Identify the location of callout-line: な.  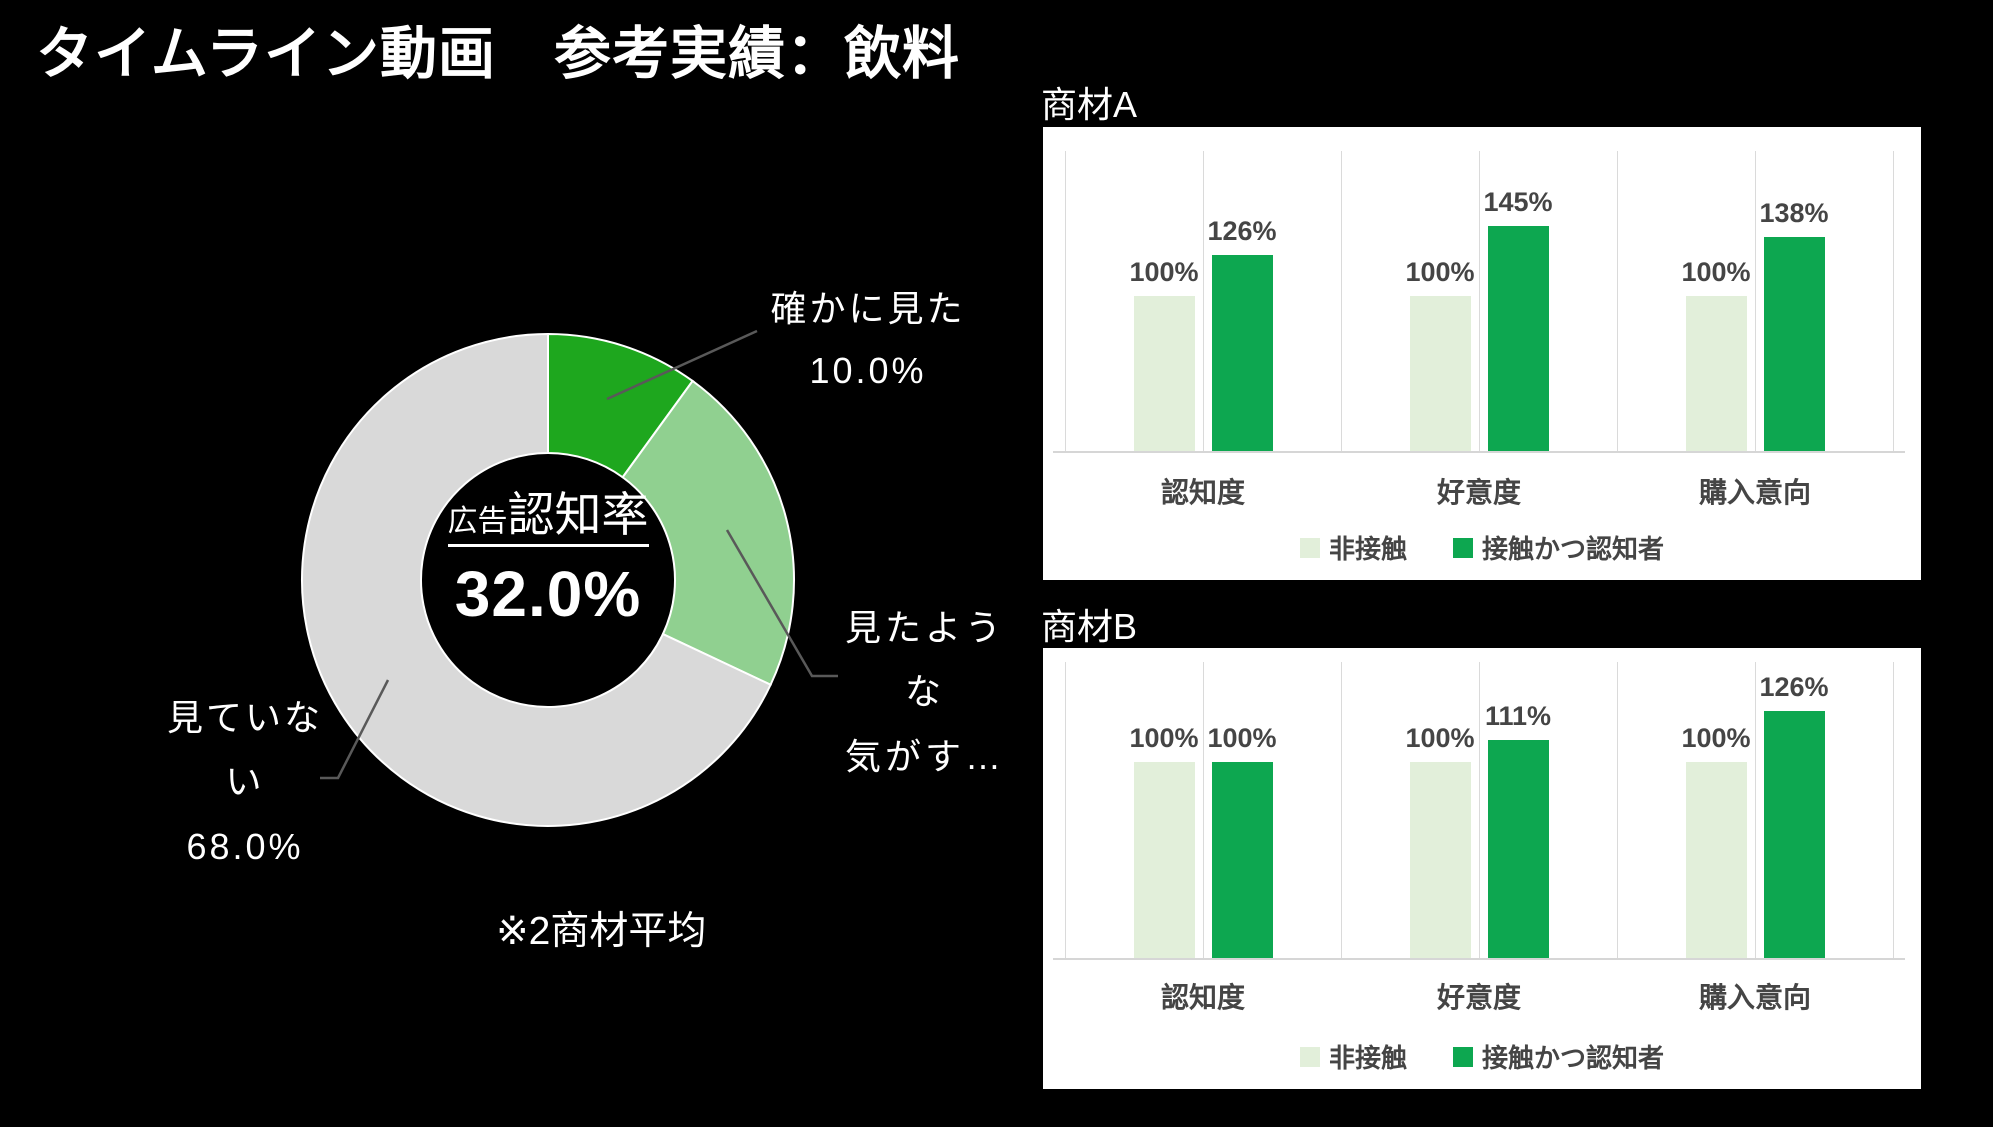
(924, 692).